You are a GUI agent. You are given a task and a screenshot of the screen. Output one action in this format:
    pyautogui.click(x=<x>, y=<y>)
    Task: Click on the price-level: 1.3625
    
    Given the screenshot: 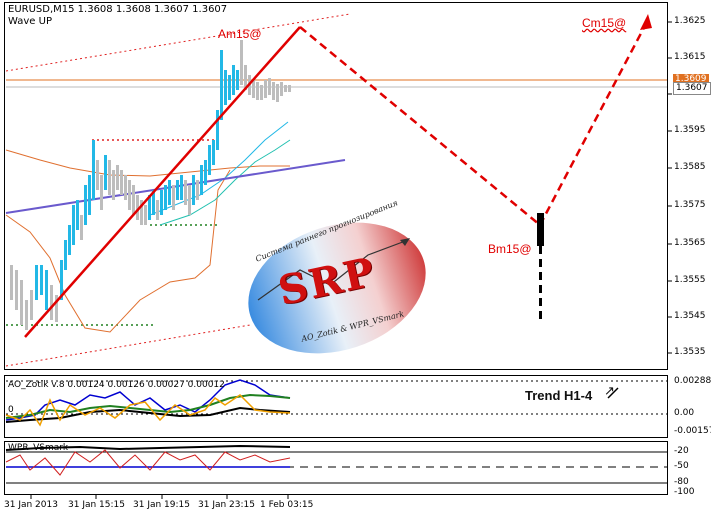 What is the action you would take?
    pyautogui.click(x=690, y=21)
    